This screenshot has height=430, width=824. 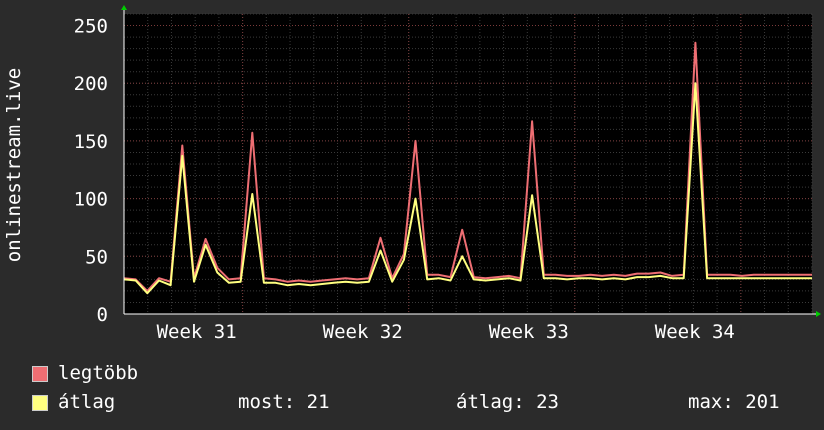 I want to click on stat-atlag: átlag: 23, so click(x=507, y=402).